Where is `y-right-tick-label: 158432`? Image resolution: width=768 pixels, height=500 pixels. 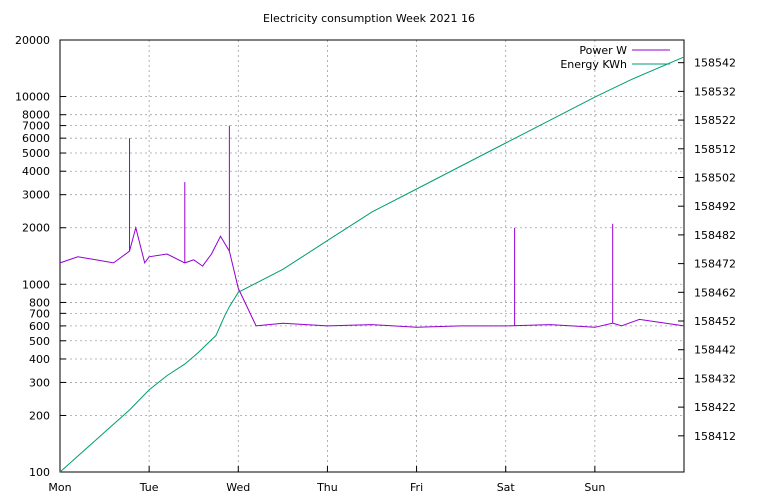
y-right-tick-label: 158432 is located at coordinates (715, 378).